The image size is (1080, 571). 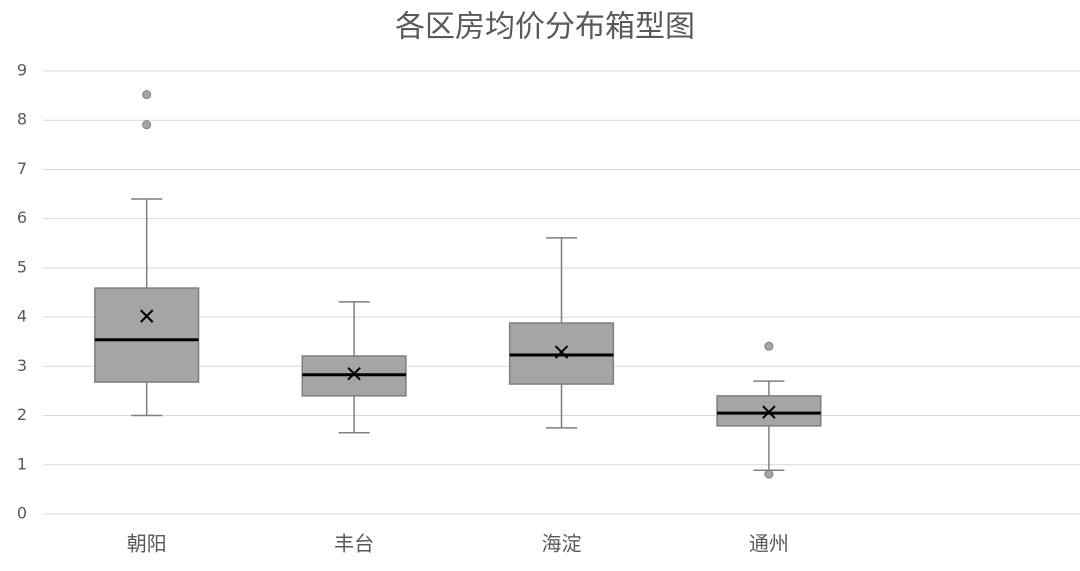 I want to click on y-tick-label: 1, so click(x=22, y=463).